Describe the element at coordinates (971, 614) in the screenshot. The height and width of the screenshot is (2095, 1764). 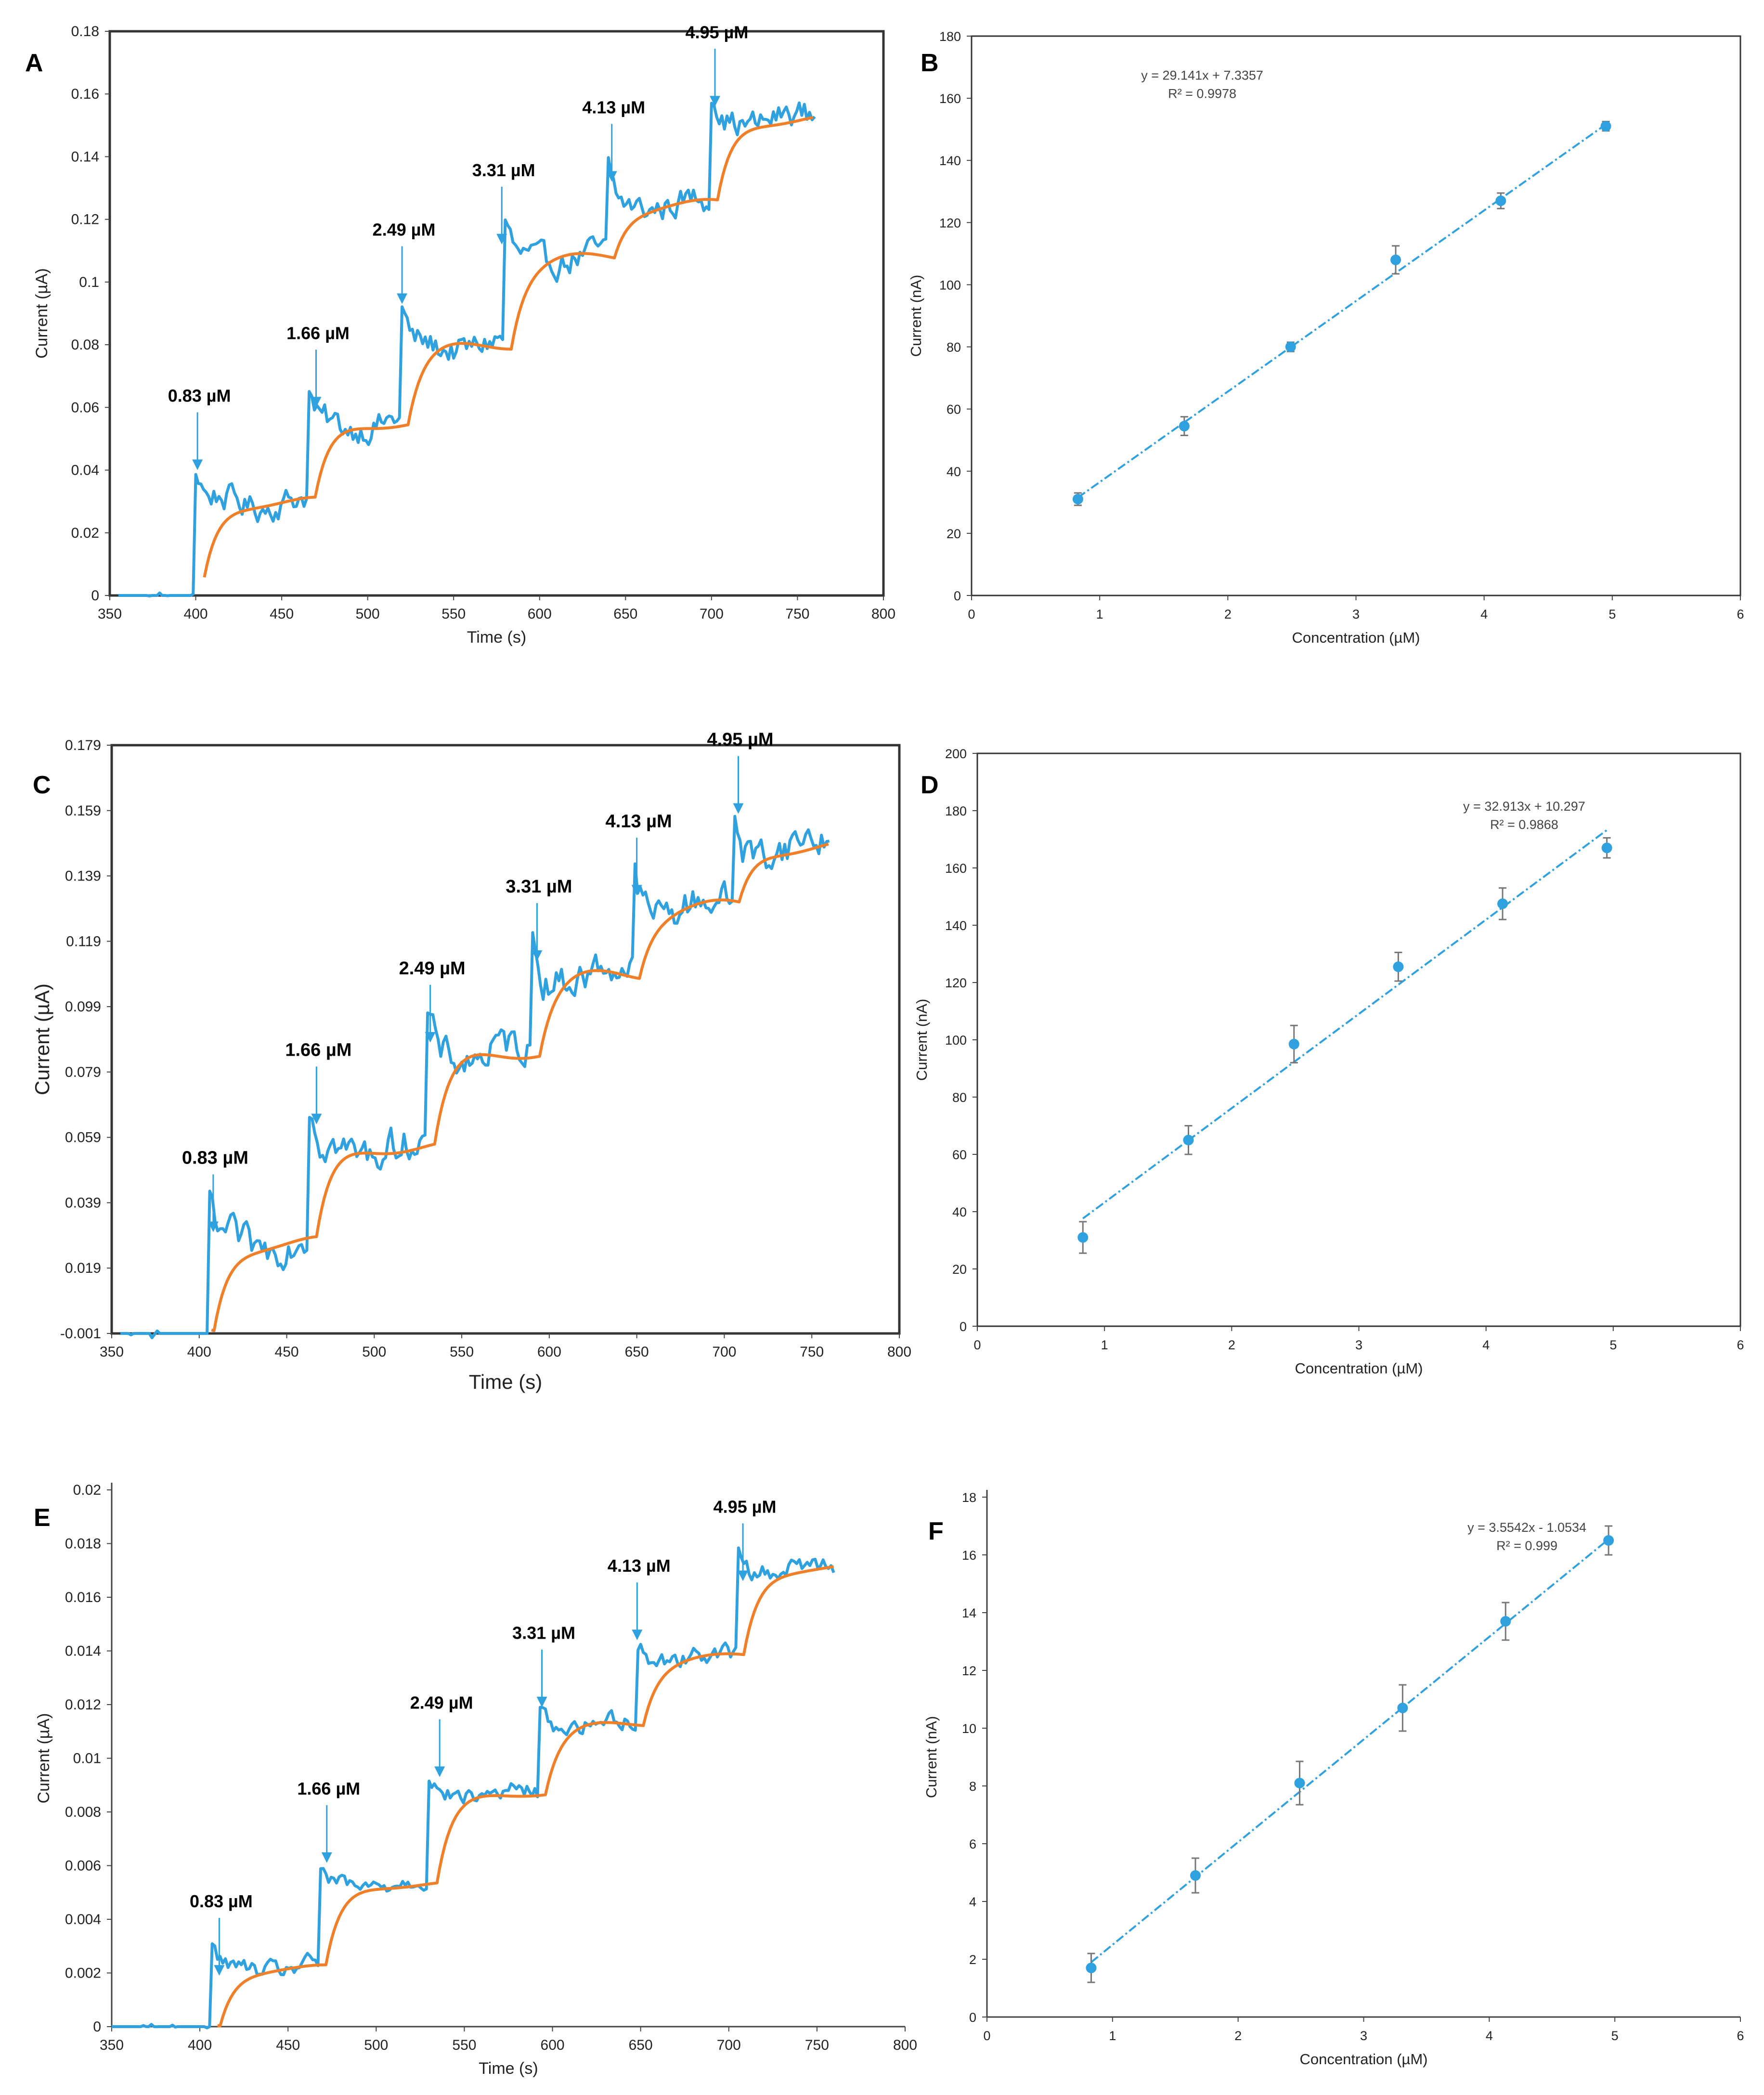
I see `x-tick-label: 0` at that location.